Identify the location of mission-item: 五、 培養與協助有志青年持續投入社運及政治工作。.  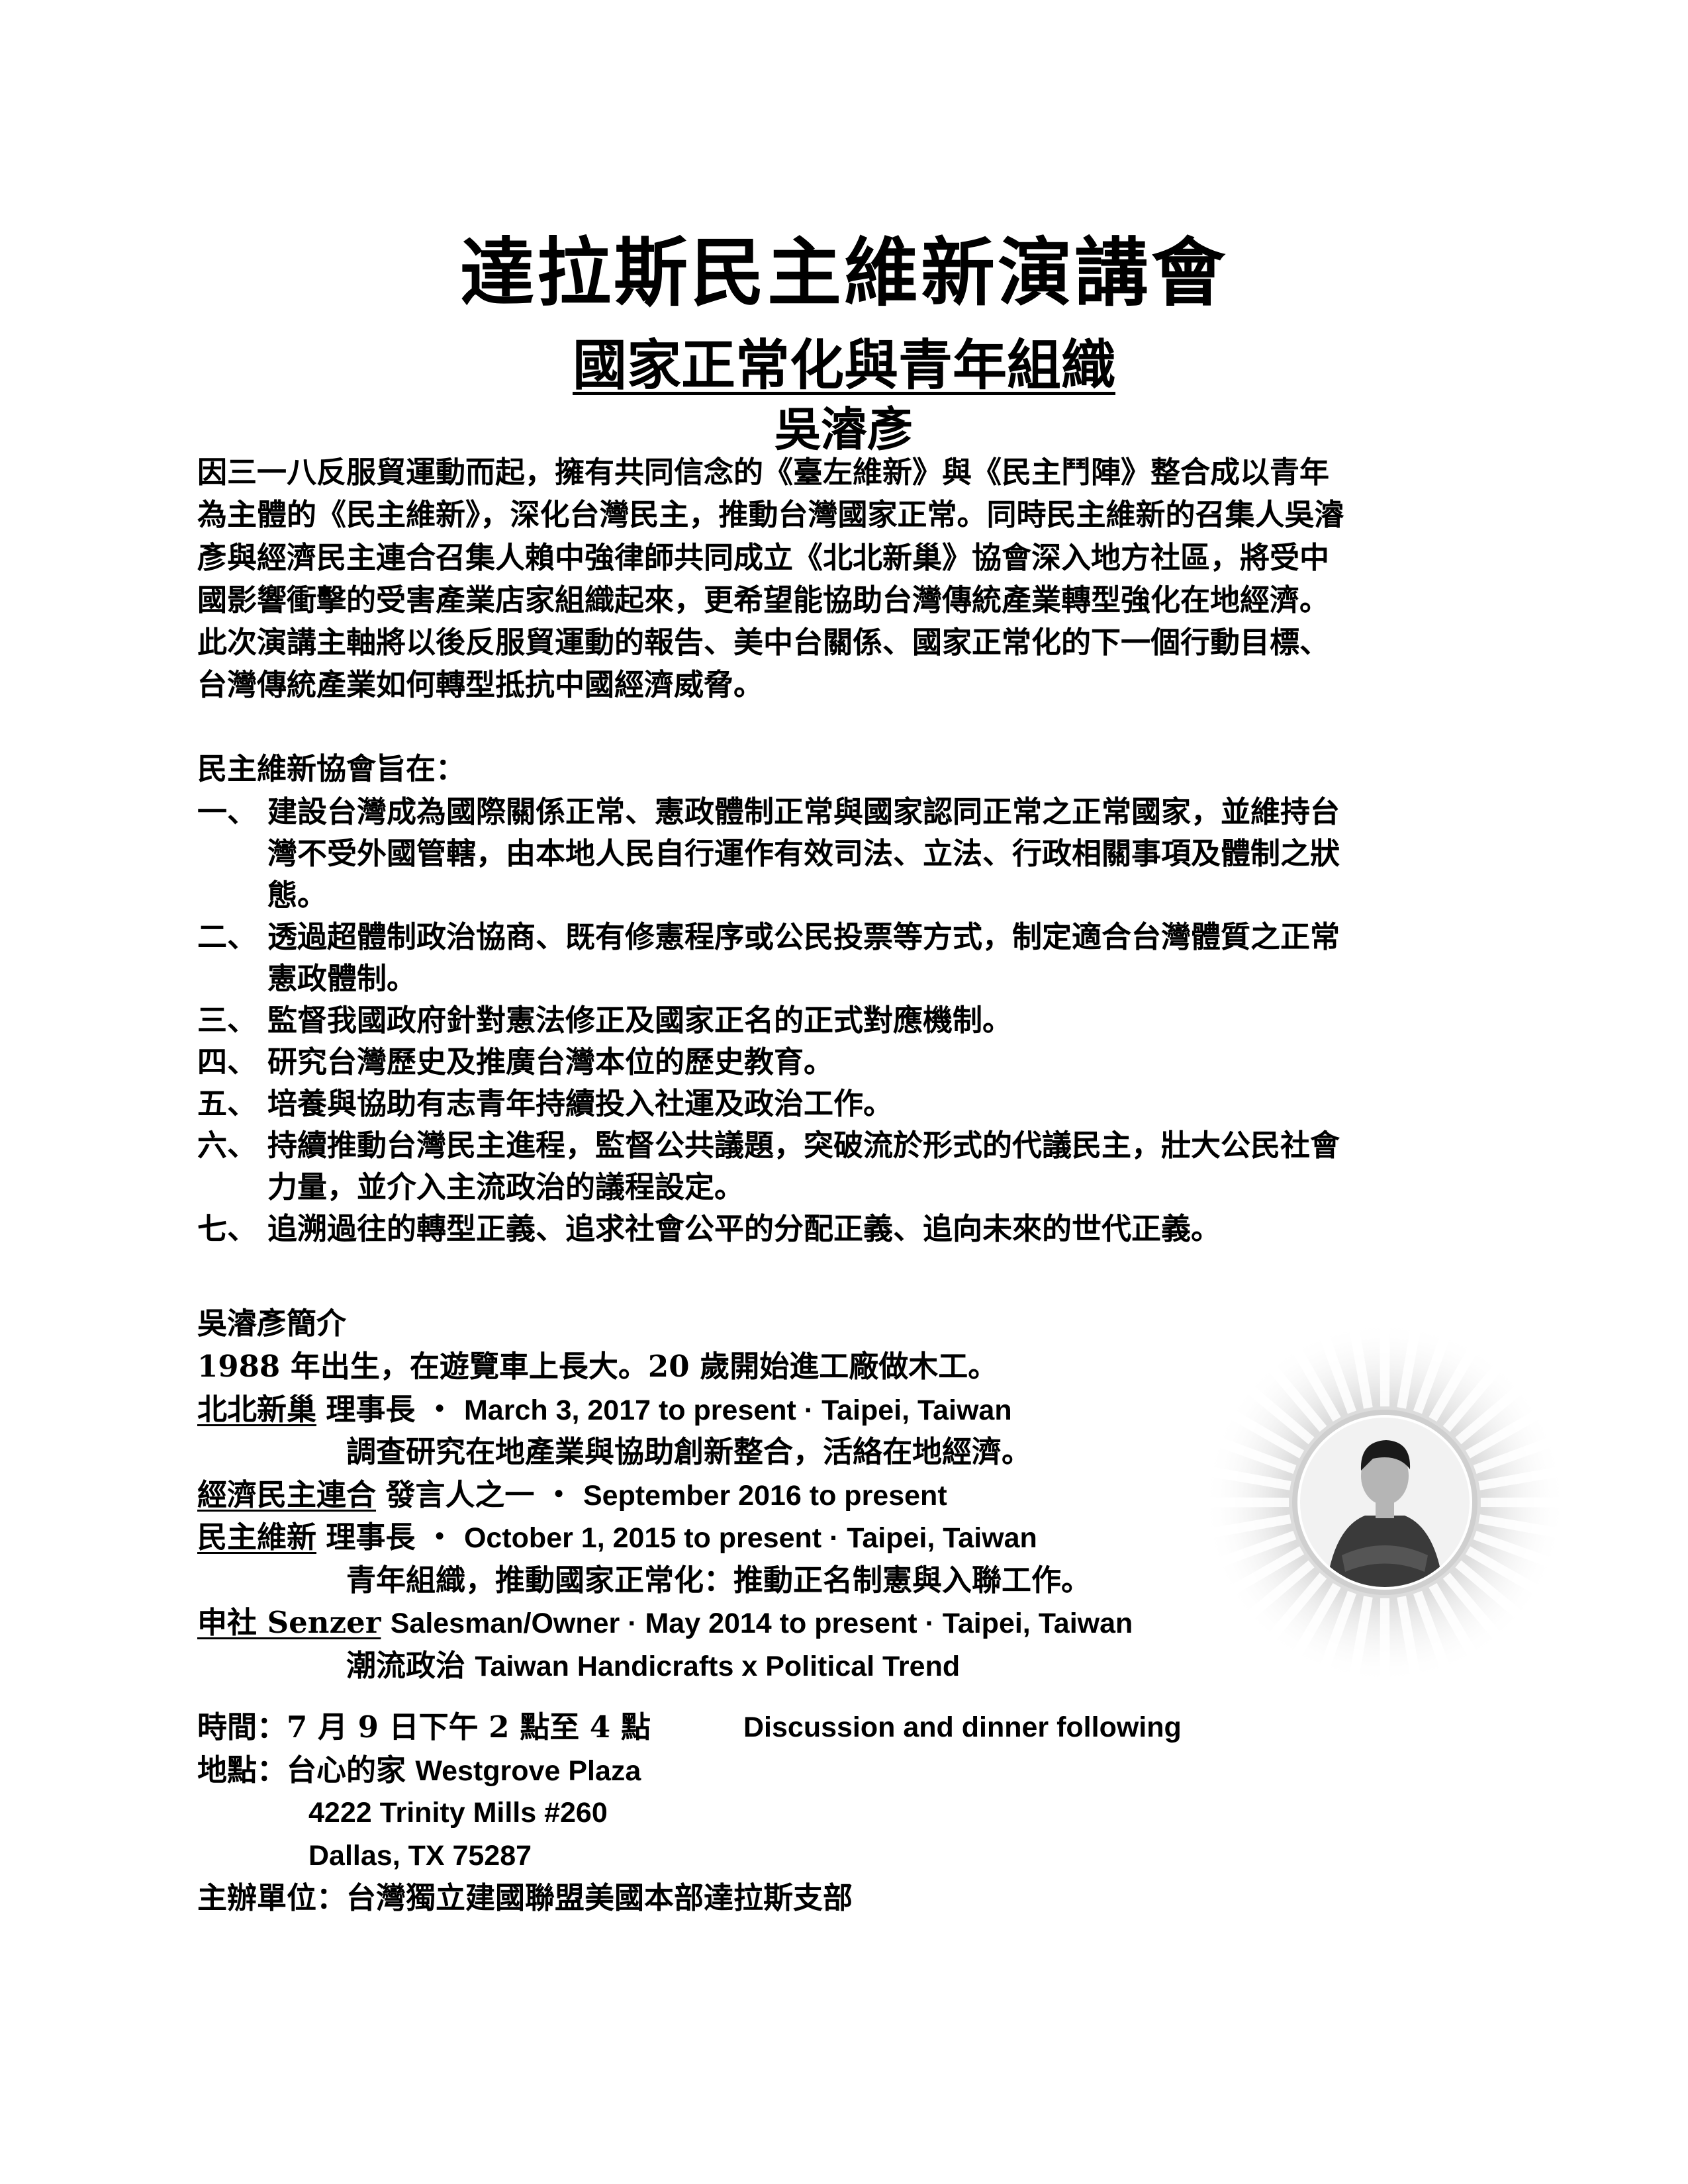
(852, 1103).